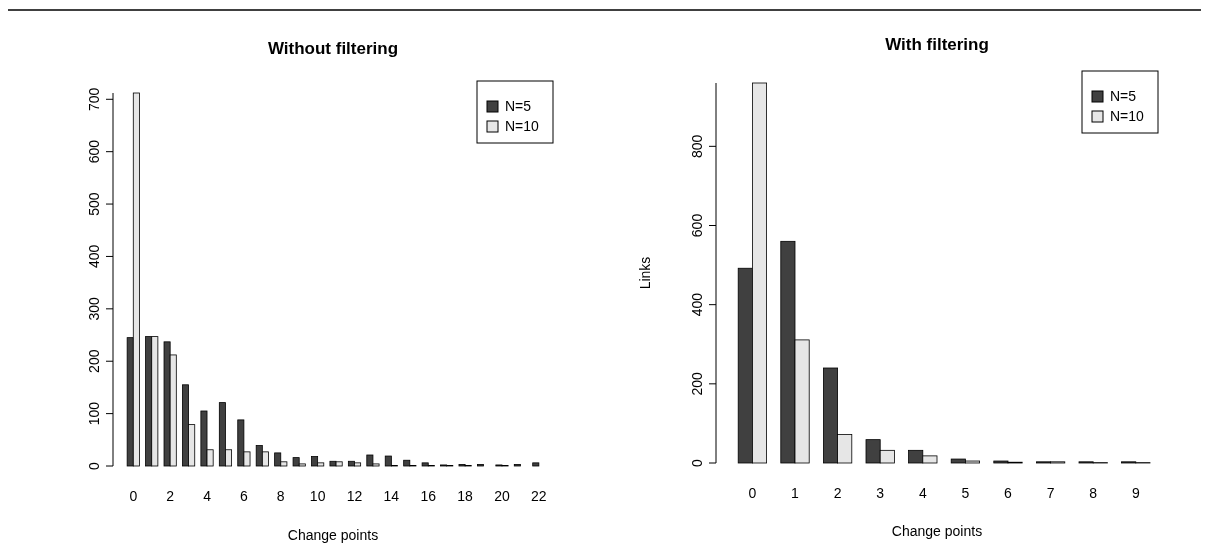  What do you see at coordinates (795, 493) in the screenshot?
I see `x-tick-label: 1` at bounding box center [795, 493].